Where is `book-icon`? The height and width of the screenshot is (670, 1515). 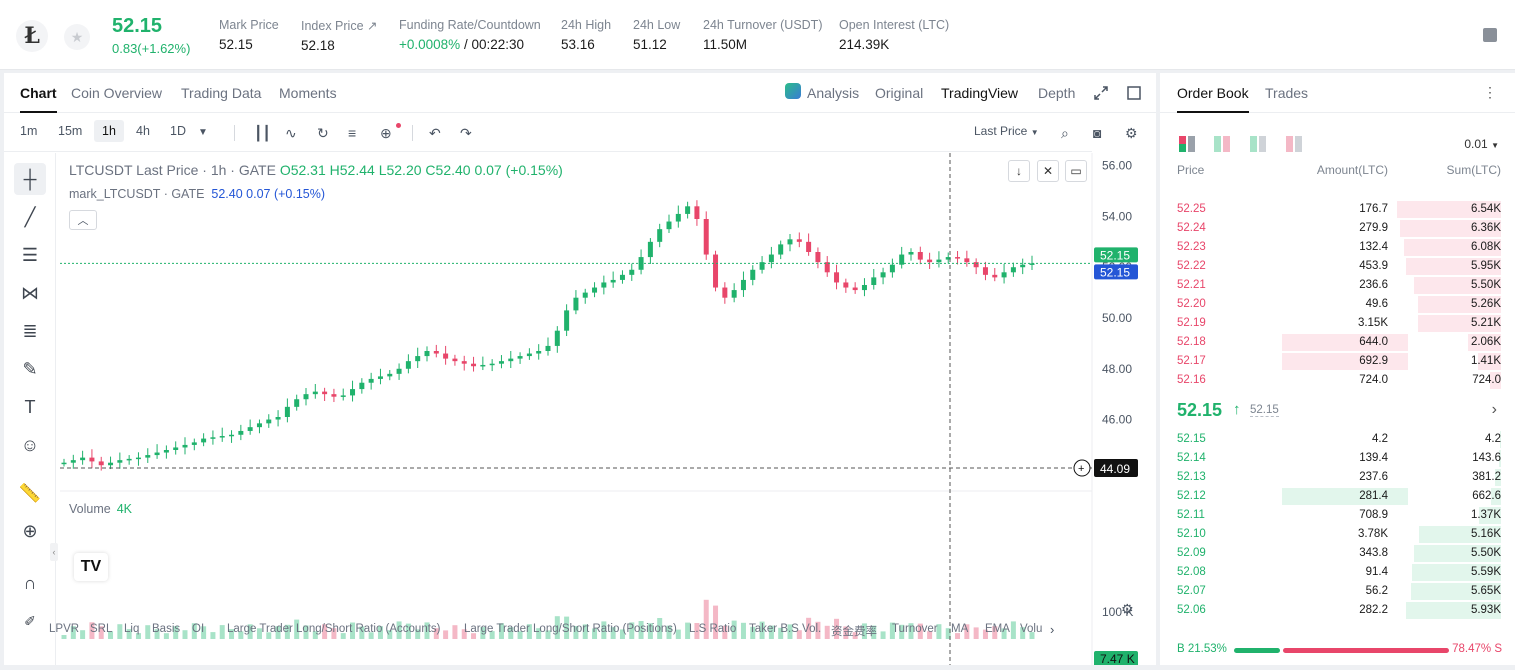 book-icon is located at coordinates (1490, 35).